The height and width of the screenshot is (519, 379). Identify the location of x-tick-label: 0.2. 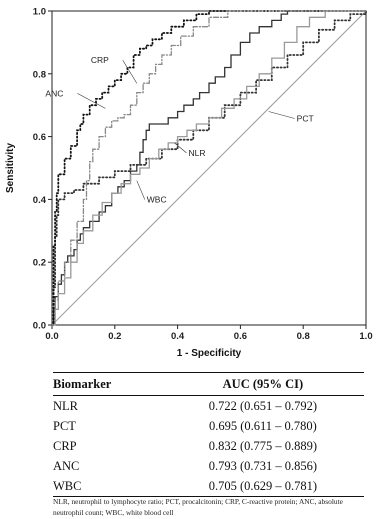
(114, 336).